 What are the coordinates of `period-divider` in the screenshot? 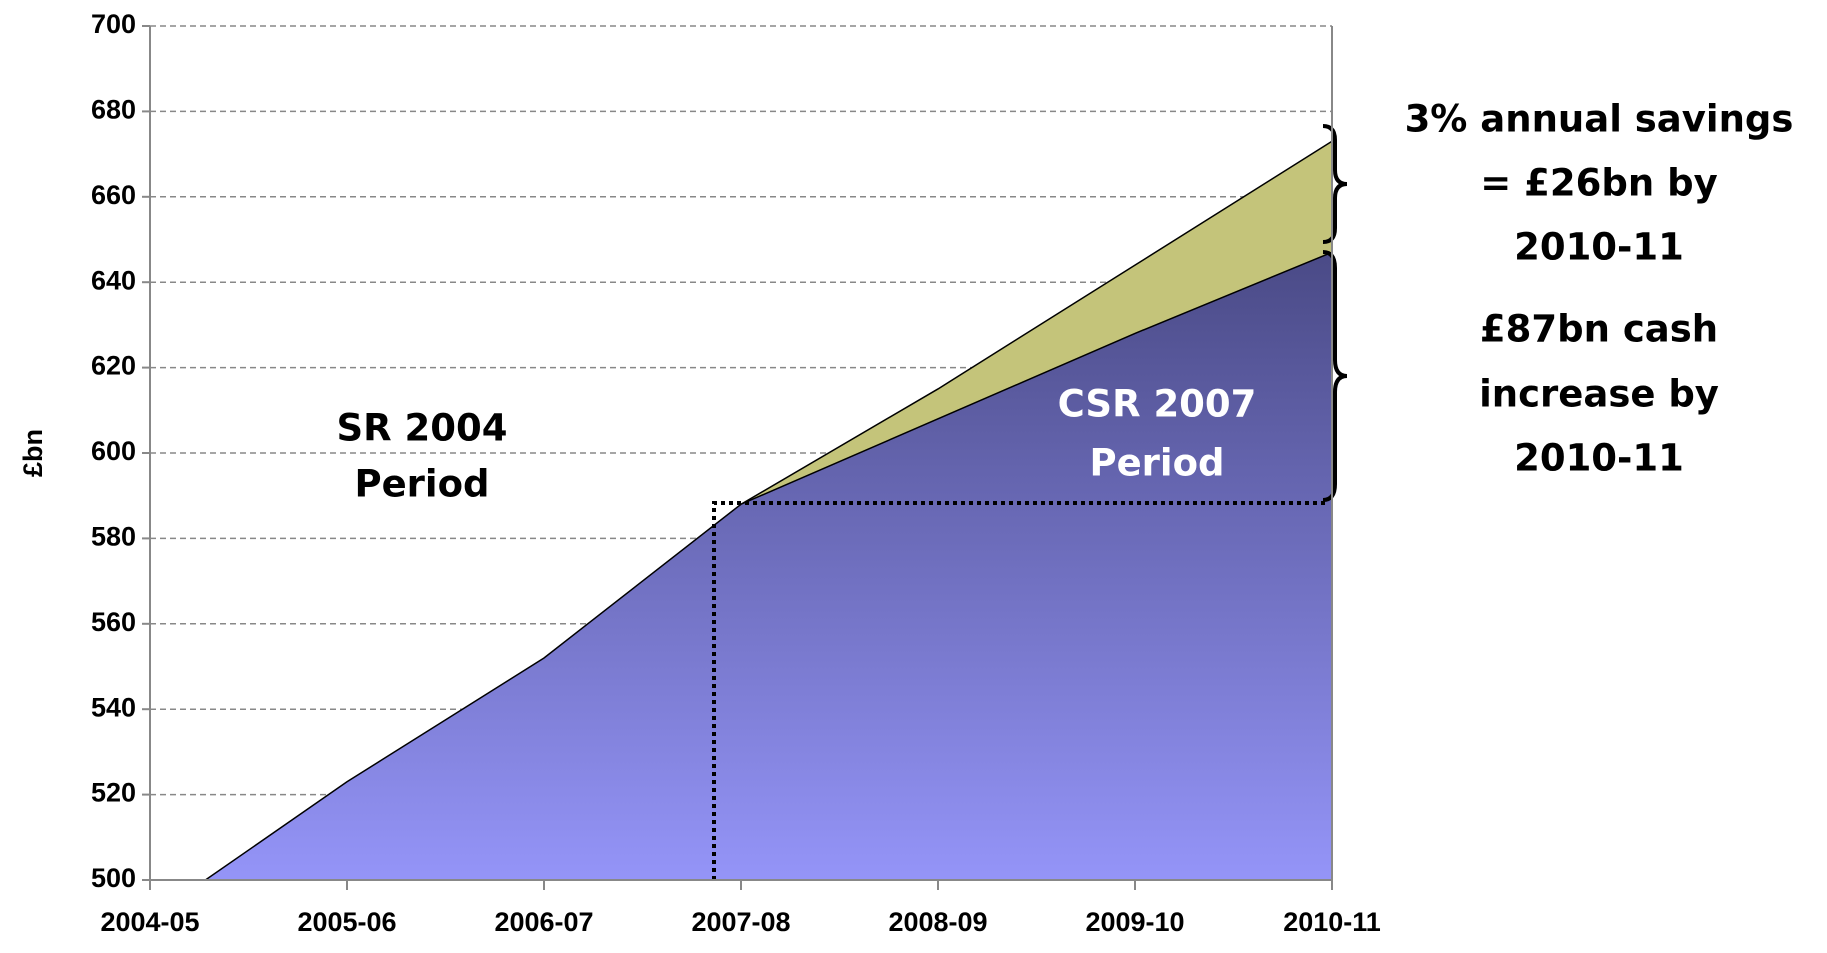 It's located at (1020, 690).